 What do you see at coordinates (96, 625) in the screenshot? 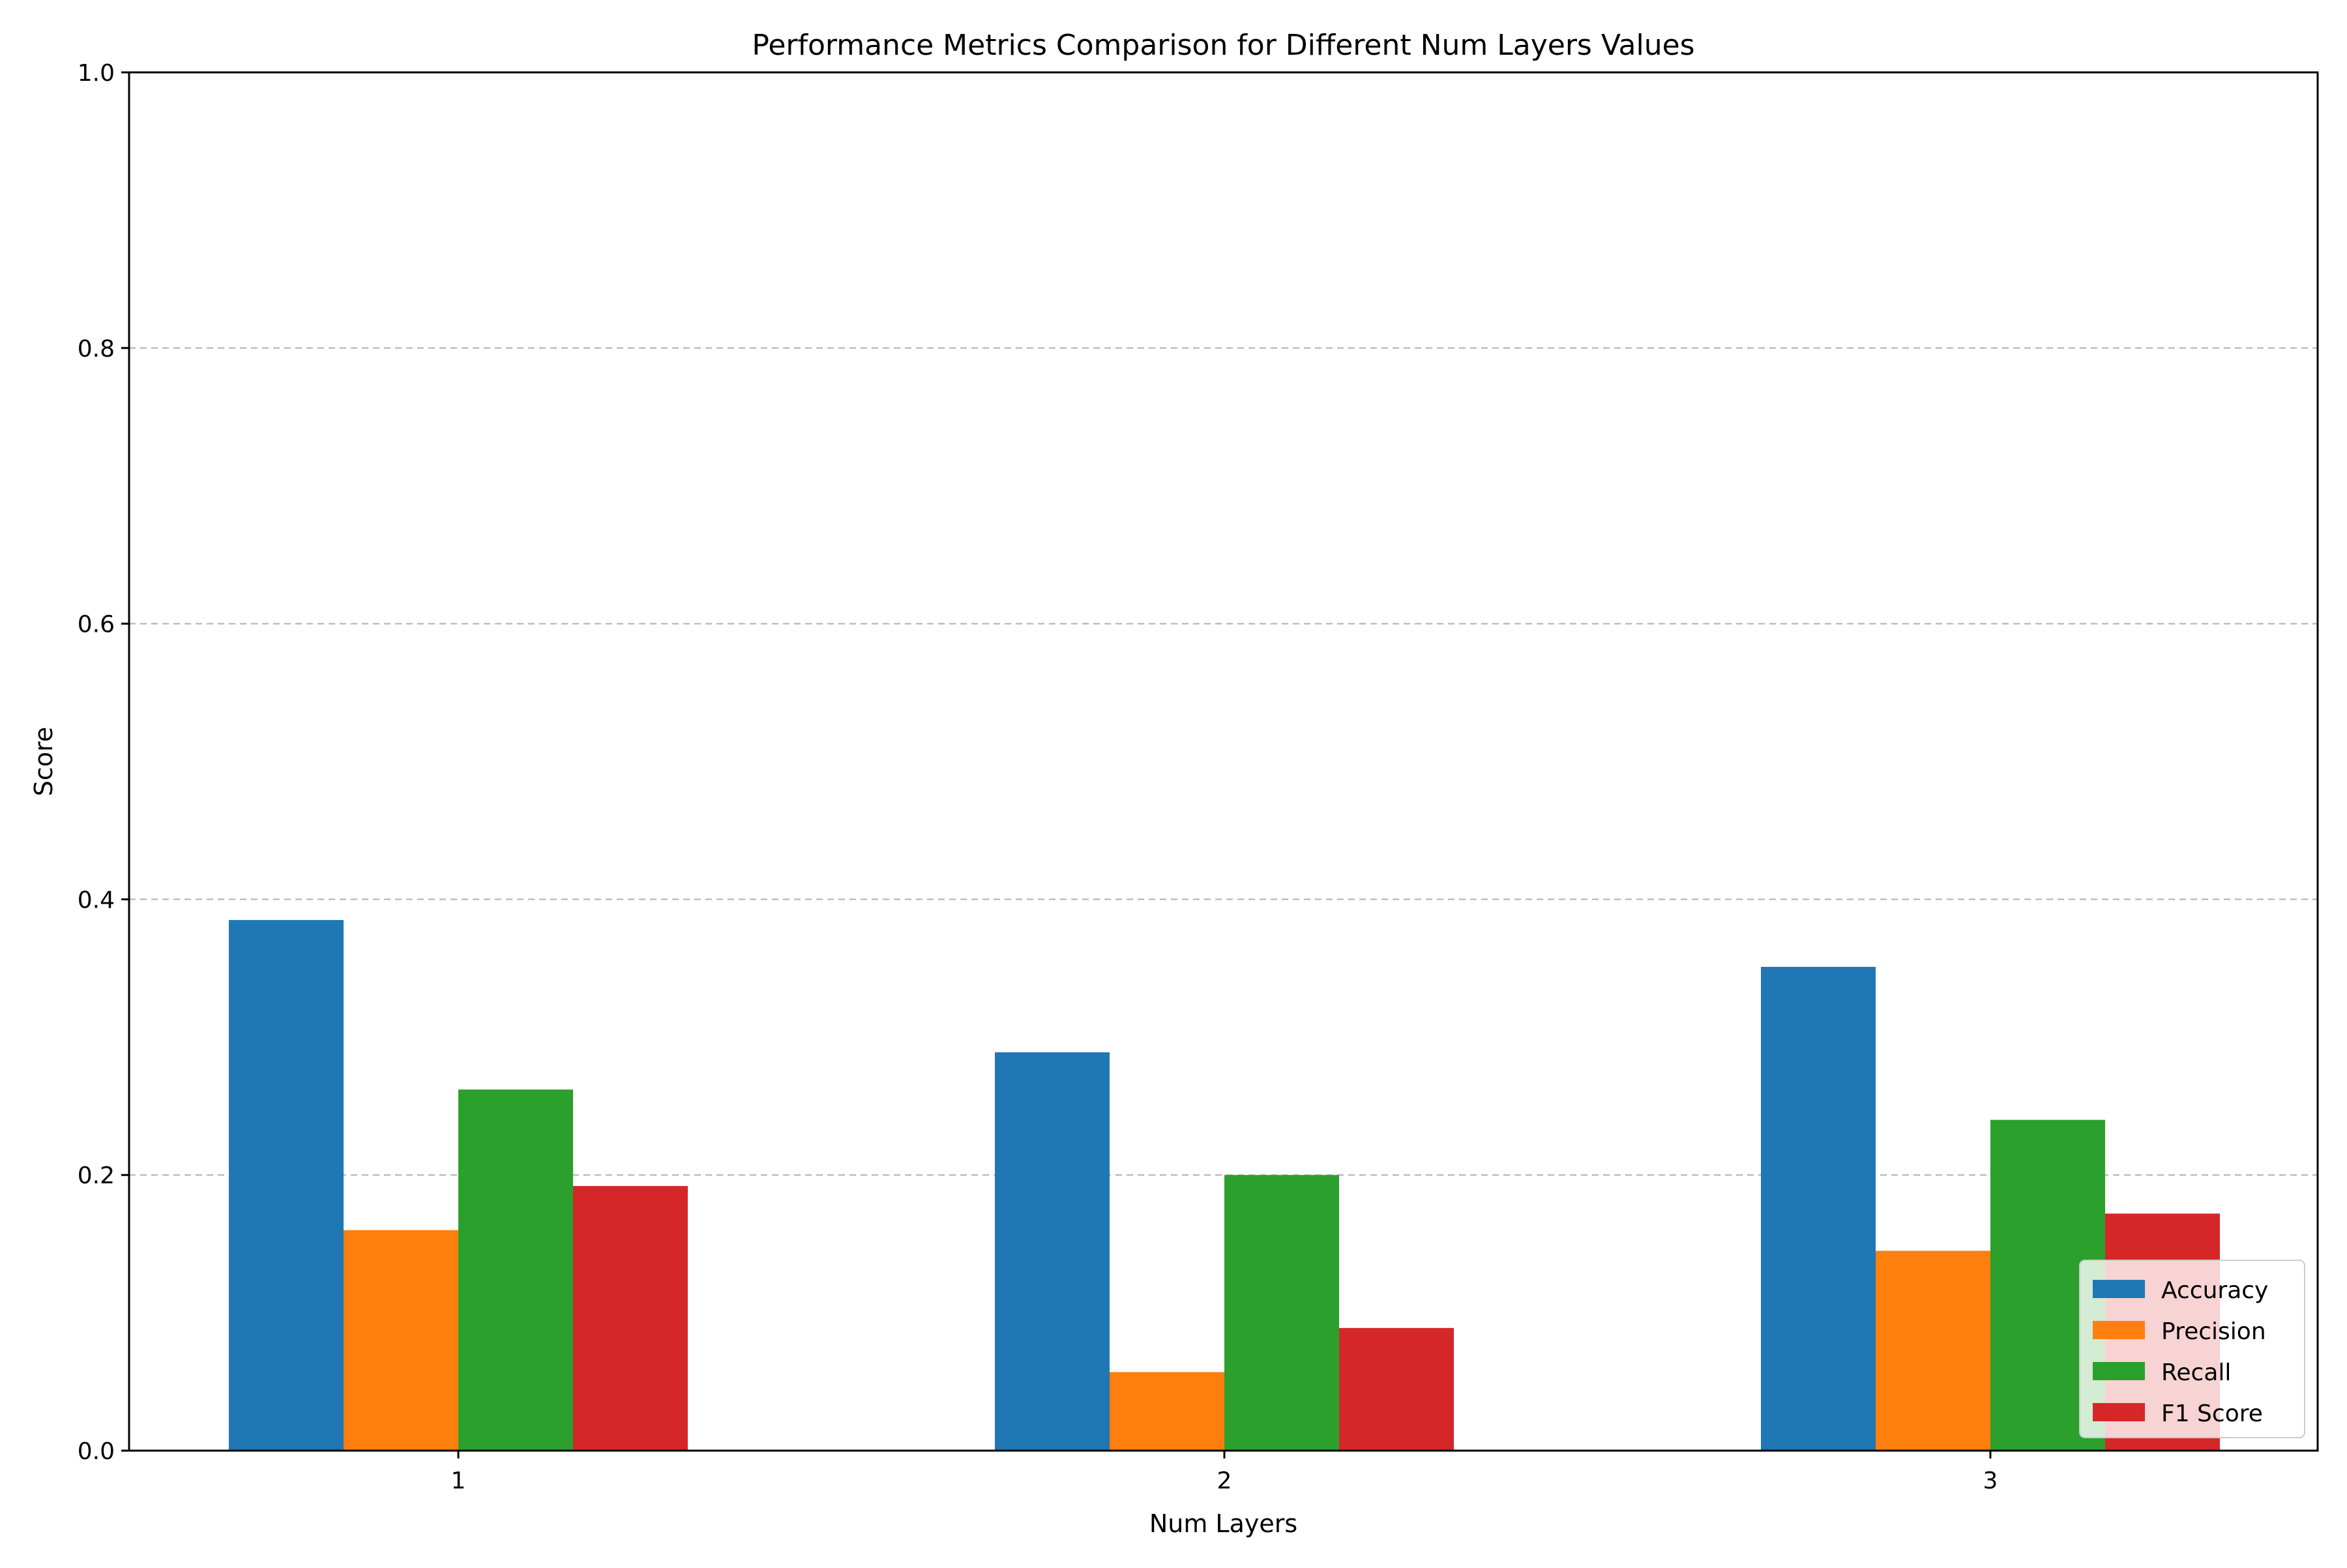
I see `y-tick-label: 0.6` at bounding box center [96, 625].